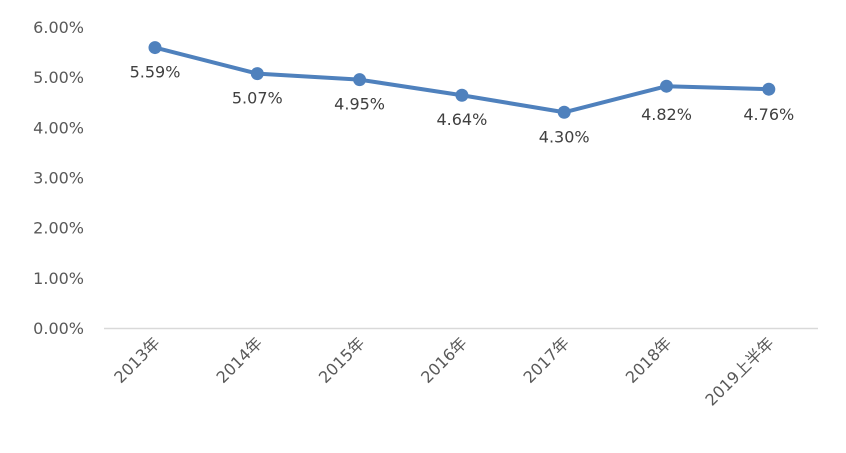  What do you see at coordinates (58, 278) in the screenshot?
I see `y-tick-label: 1.00%` at bounding box center [58, 278].